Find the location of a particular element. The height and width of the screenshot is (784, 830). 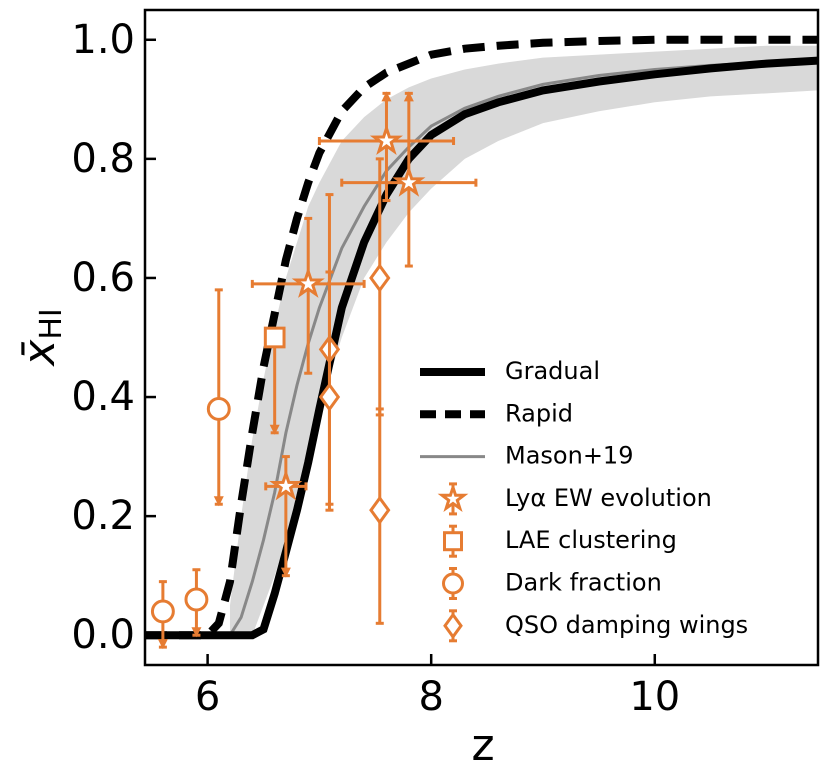

x-tick-label: 8 is located at coordinates (430, 697).